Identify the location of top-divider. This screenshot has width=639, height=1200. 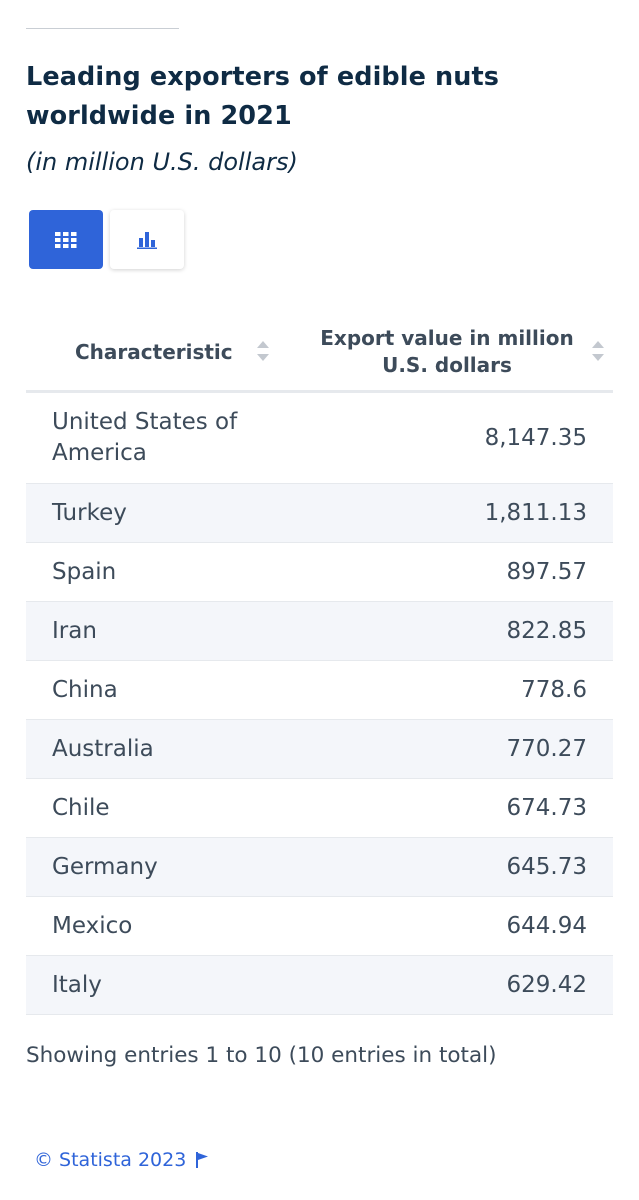
(102, 28).